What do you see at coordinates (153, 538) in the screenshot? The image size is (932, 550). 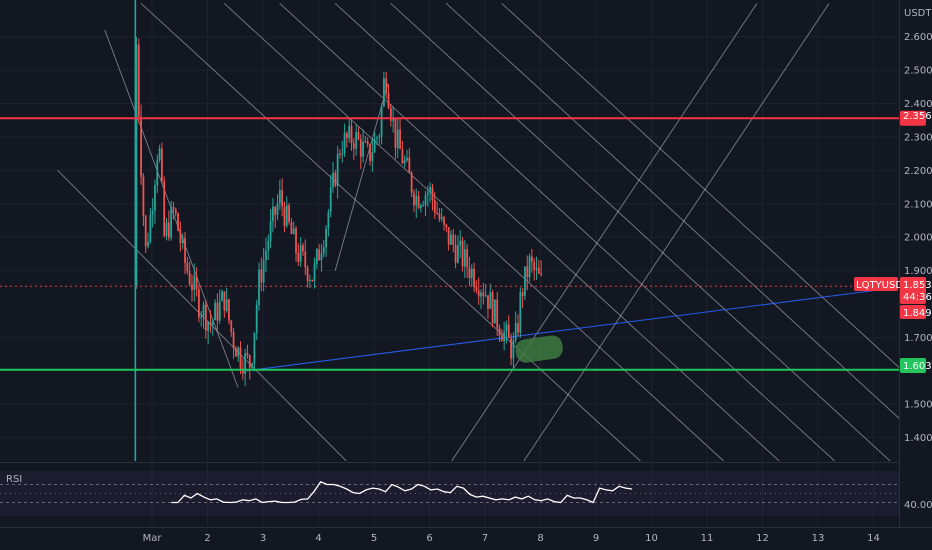 I see `time-tick-label: Mar` at bounding box center [153, 538].